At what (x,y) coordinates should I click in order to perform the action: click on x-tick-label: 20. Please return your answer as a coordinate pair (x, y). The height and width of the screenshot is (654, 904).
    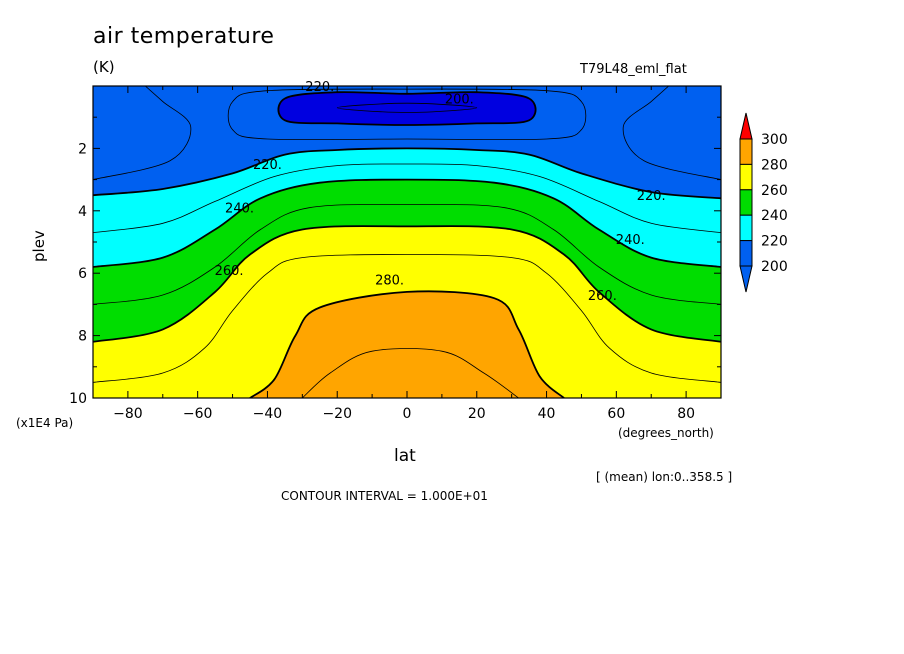
    Looking at the image, I should click on (477, 414).